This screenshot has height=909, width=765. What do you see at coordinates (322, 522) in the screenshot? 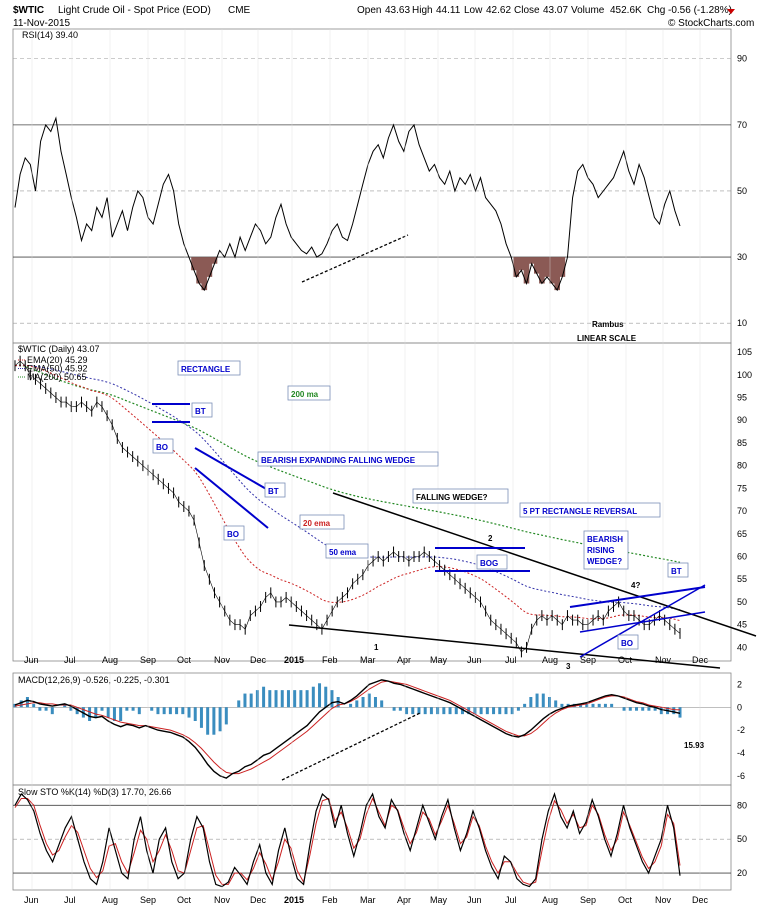
I see `ema20-label-box` at bounding box center [322, 522].